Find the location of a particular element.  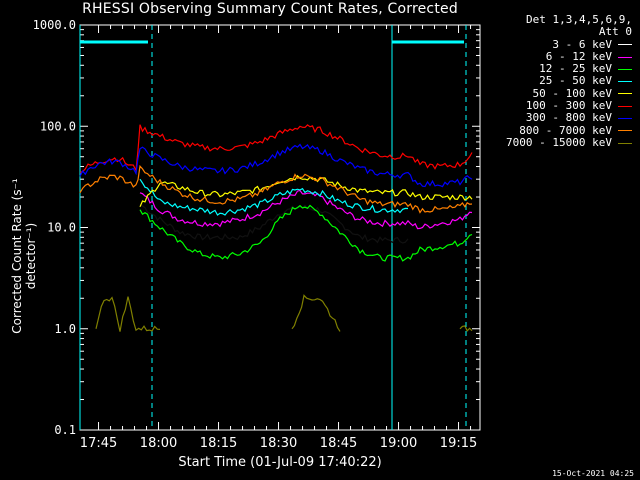

legend-entry: 25 - 50 keV is located at coordinates (569, 81).